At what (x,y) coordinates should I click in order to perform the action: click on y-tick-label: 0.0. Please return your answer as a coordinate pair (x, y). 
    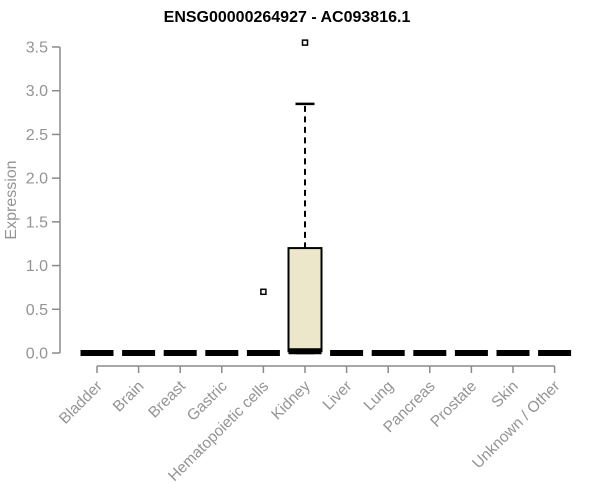
    Looking at the image, I should click on (37, 354).